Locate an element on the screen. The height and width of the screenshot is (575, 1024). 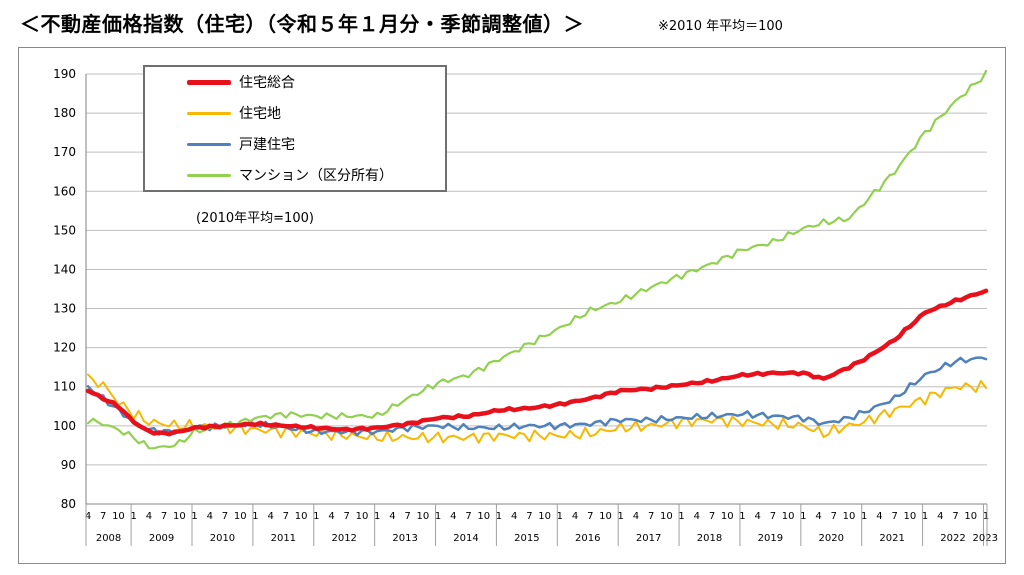
legend-label-takuchi: 住宅地 is located at coordinates (260, 114).